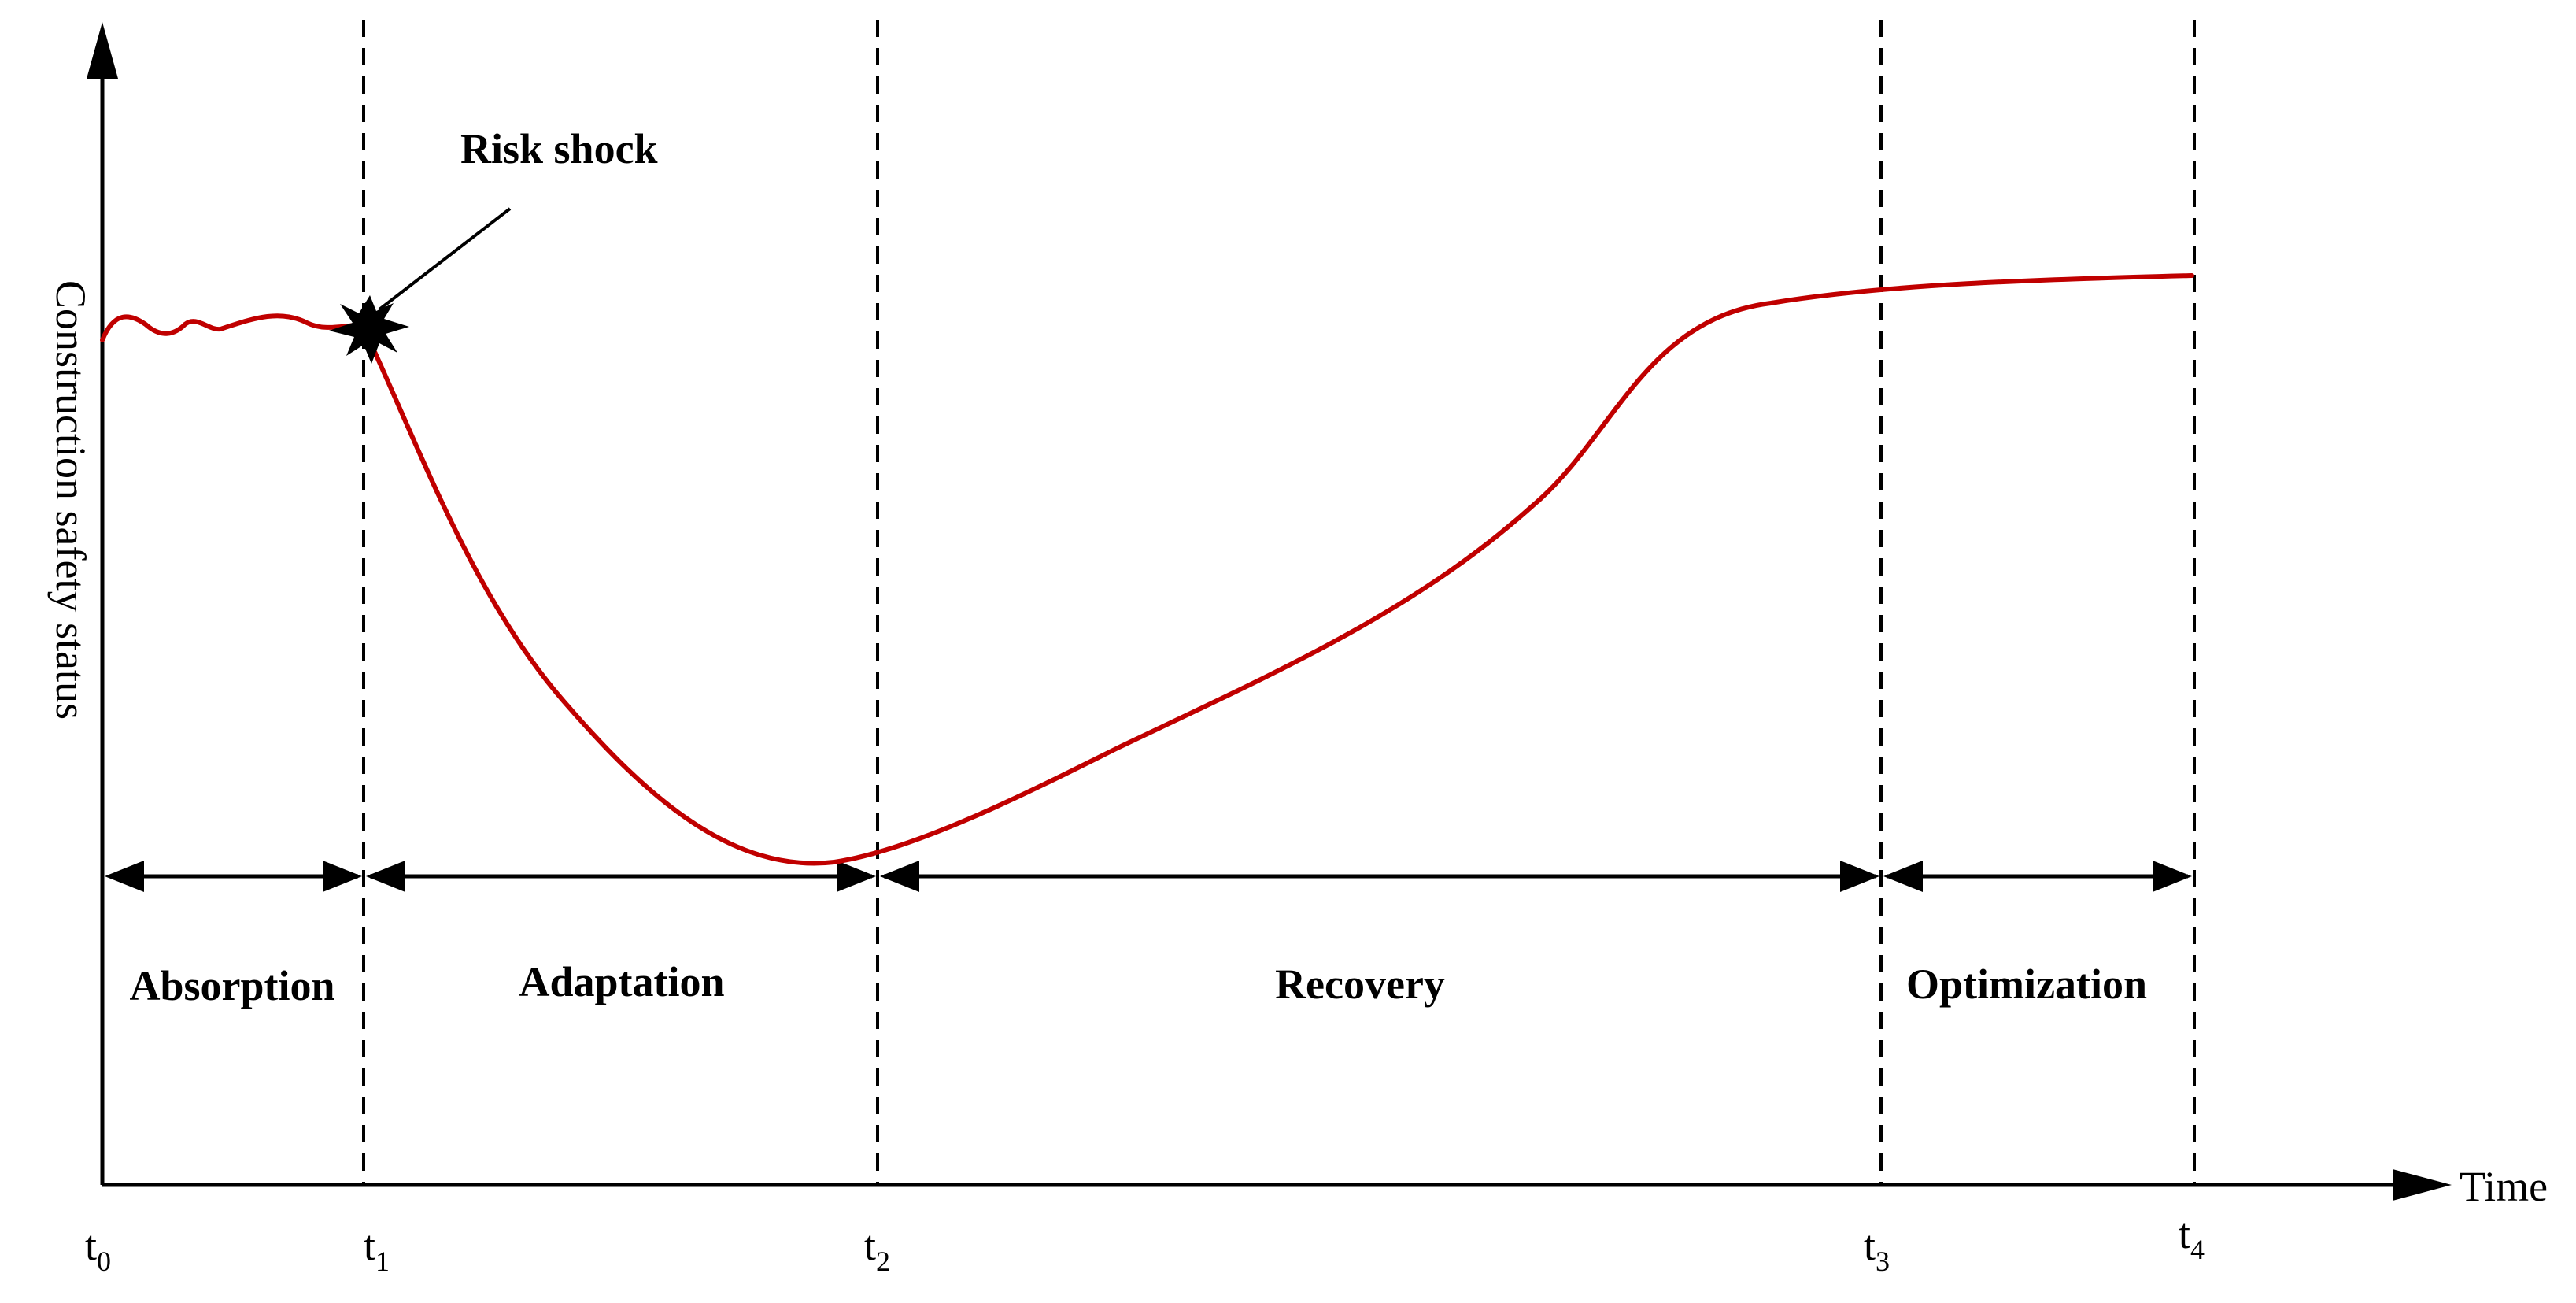  I want to click on x-axis-arrowhead, so click(2422, 1185).